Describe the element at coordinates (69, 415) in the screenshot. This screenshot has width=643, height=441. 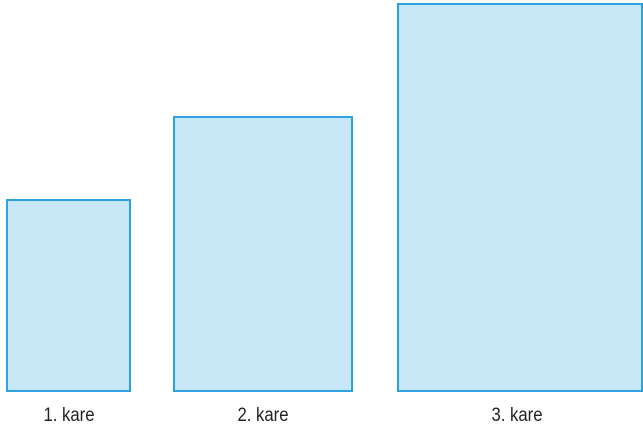
I see `square-1-label: 1. kare` at that location.